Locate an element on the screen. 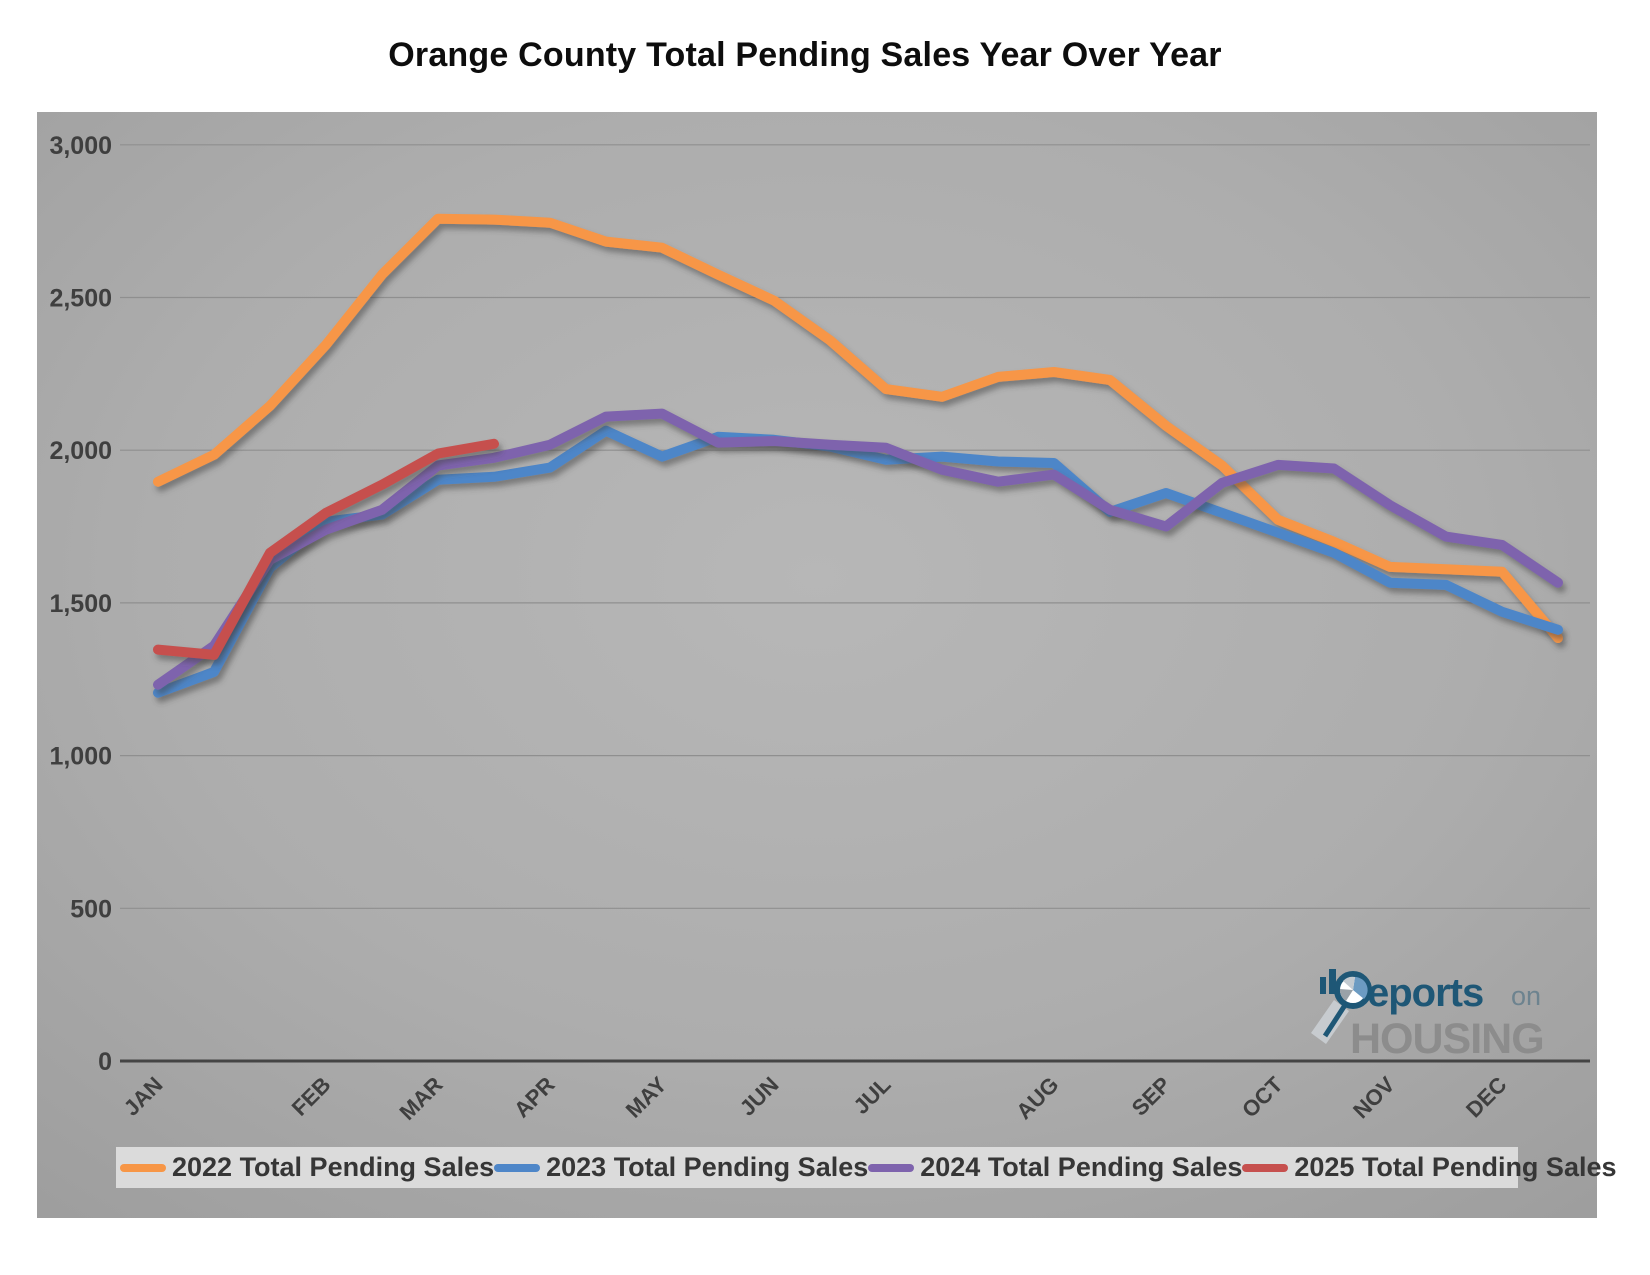 This screenshot has width=1650, height=1275. y-axis-tick-label: 2,000 is located at coordinates (80, 451).